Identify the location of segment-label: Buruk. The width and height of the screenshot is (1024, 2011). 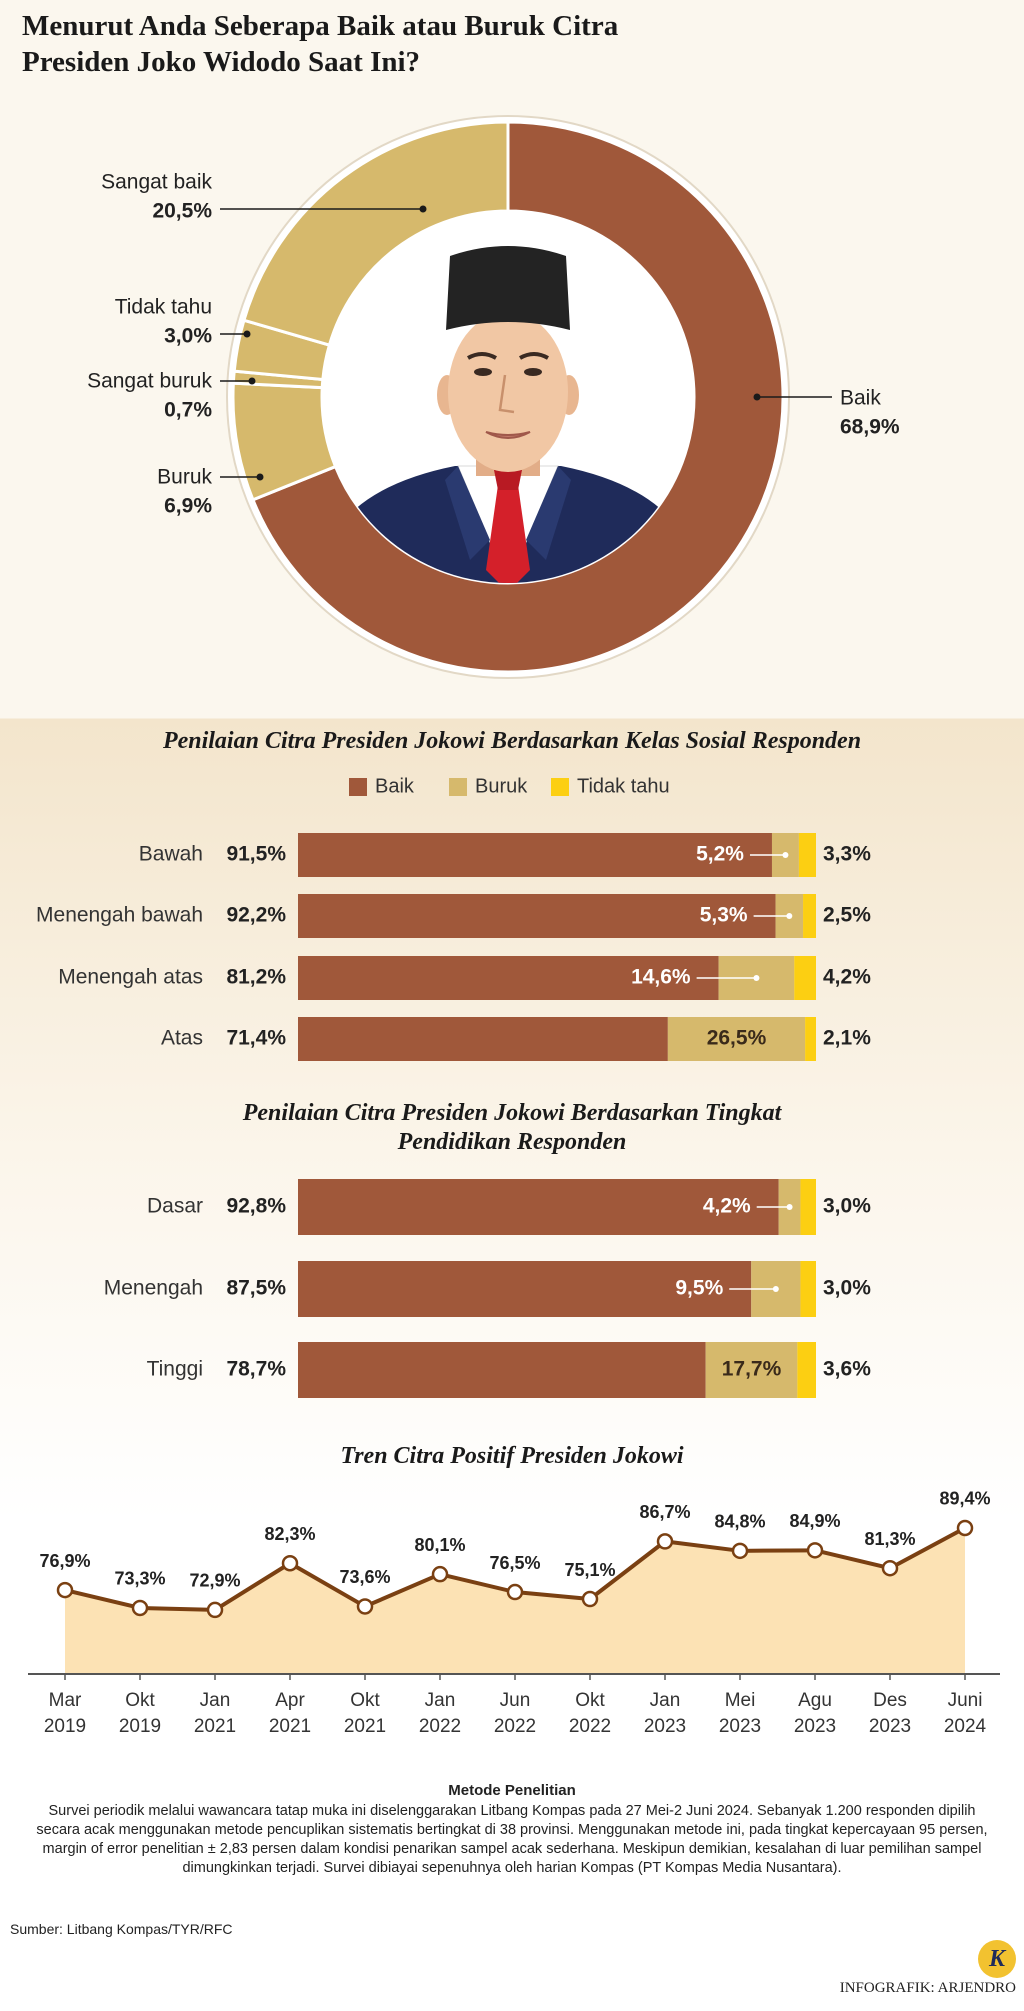
(184, 477).